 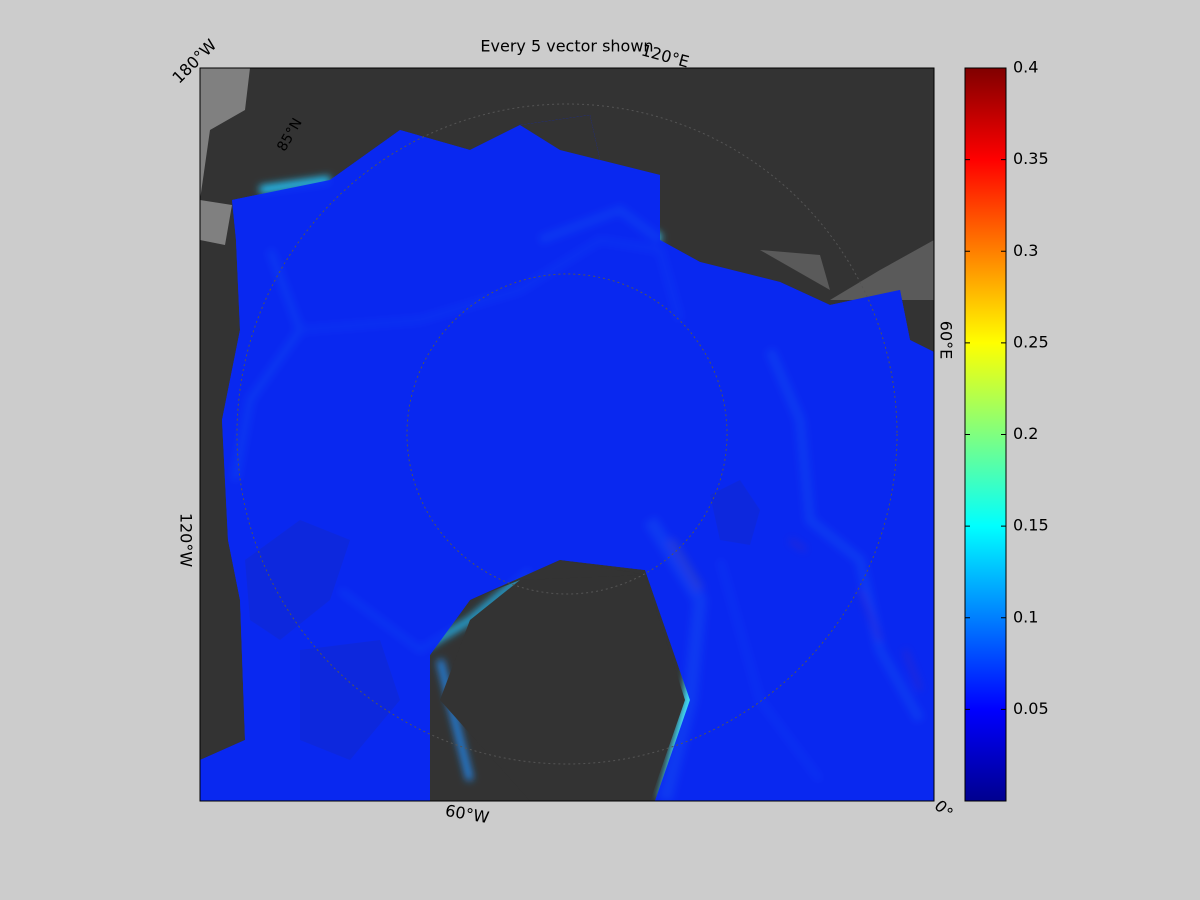 I want to click on colorbar-tick-label: 0.05, so click(x=1031, y=708).